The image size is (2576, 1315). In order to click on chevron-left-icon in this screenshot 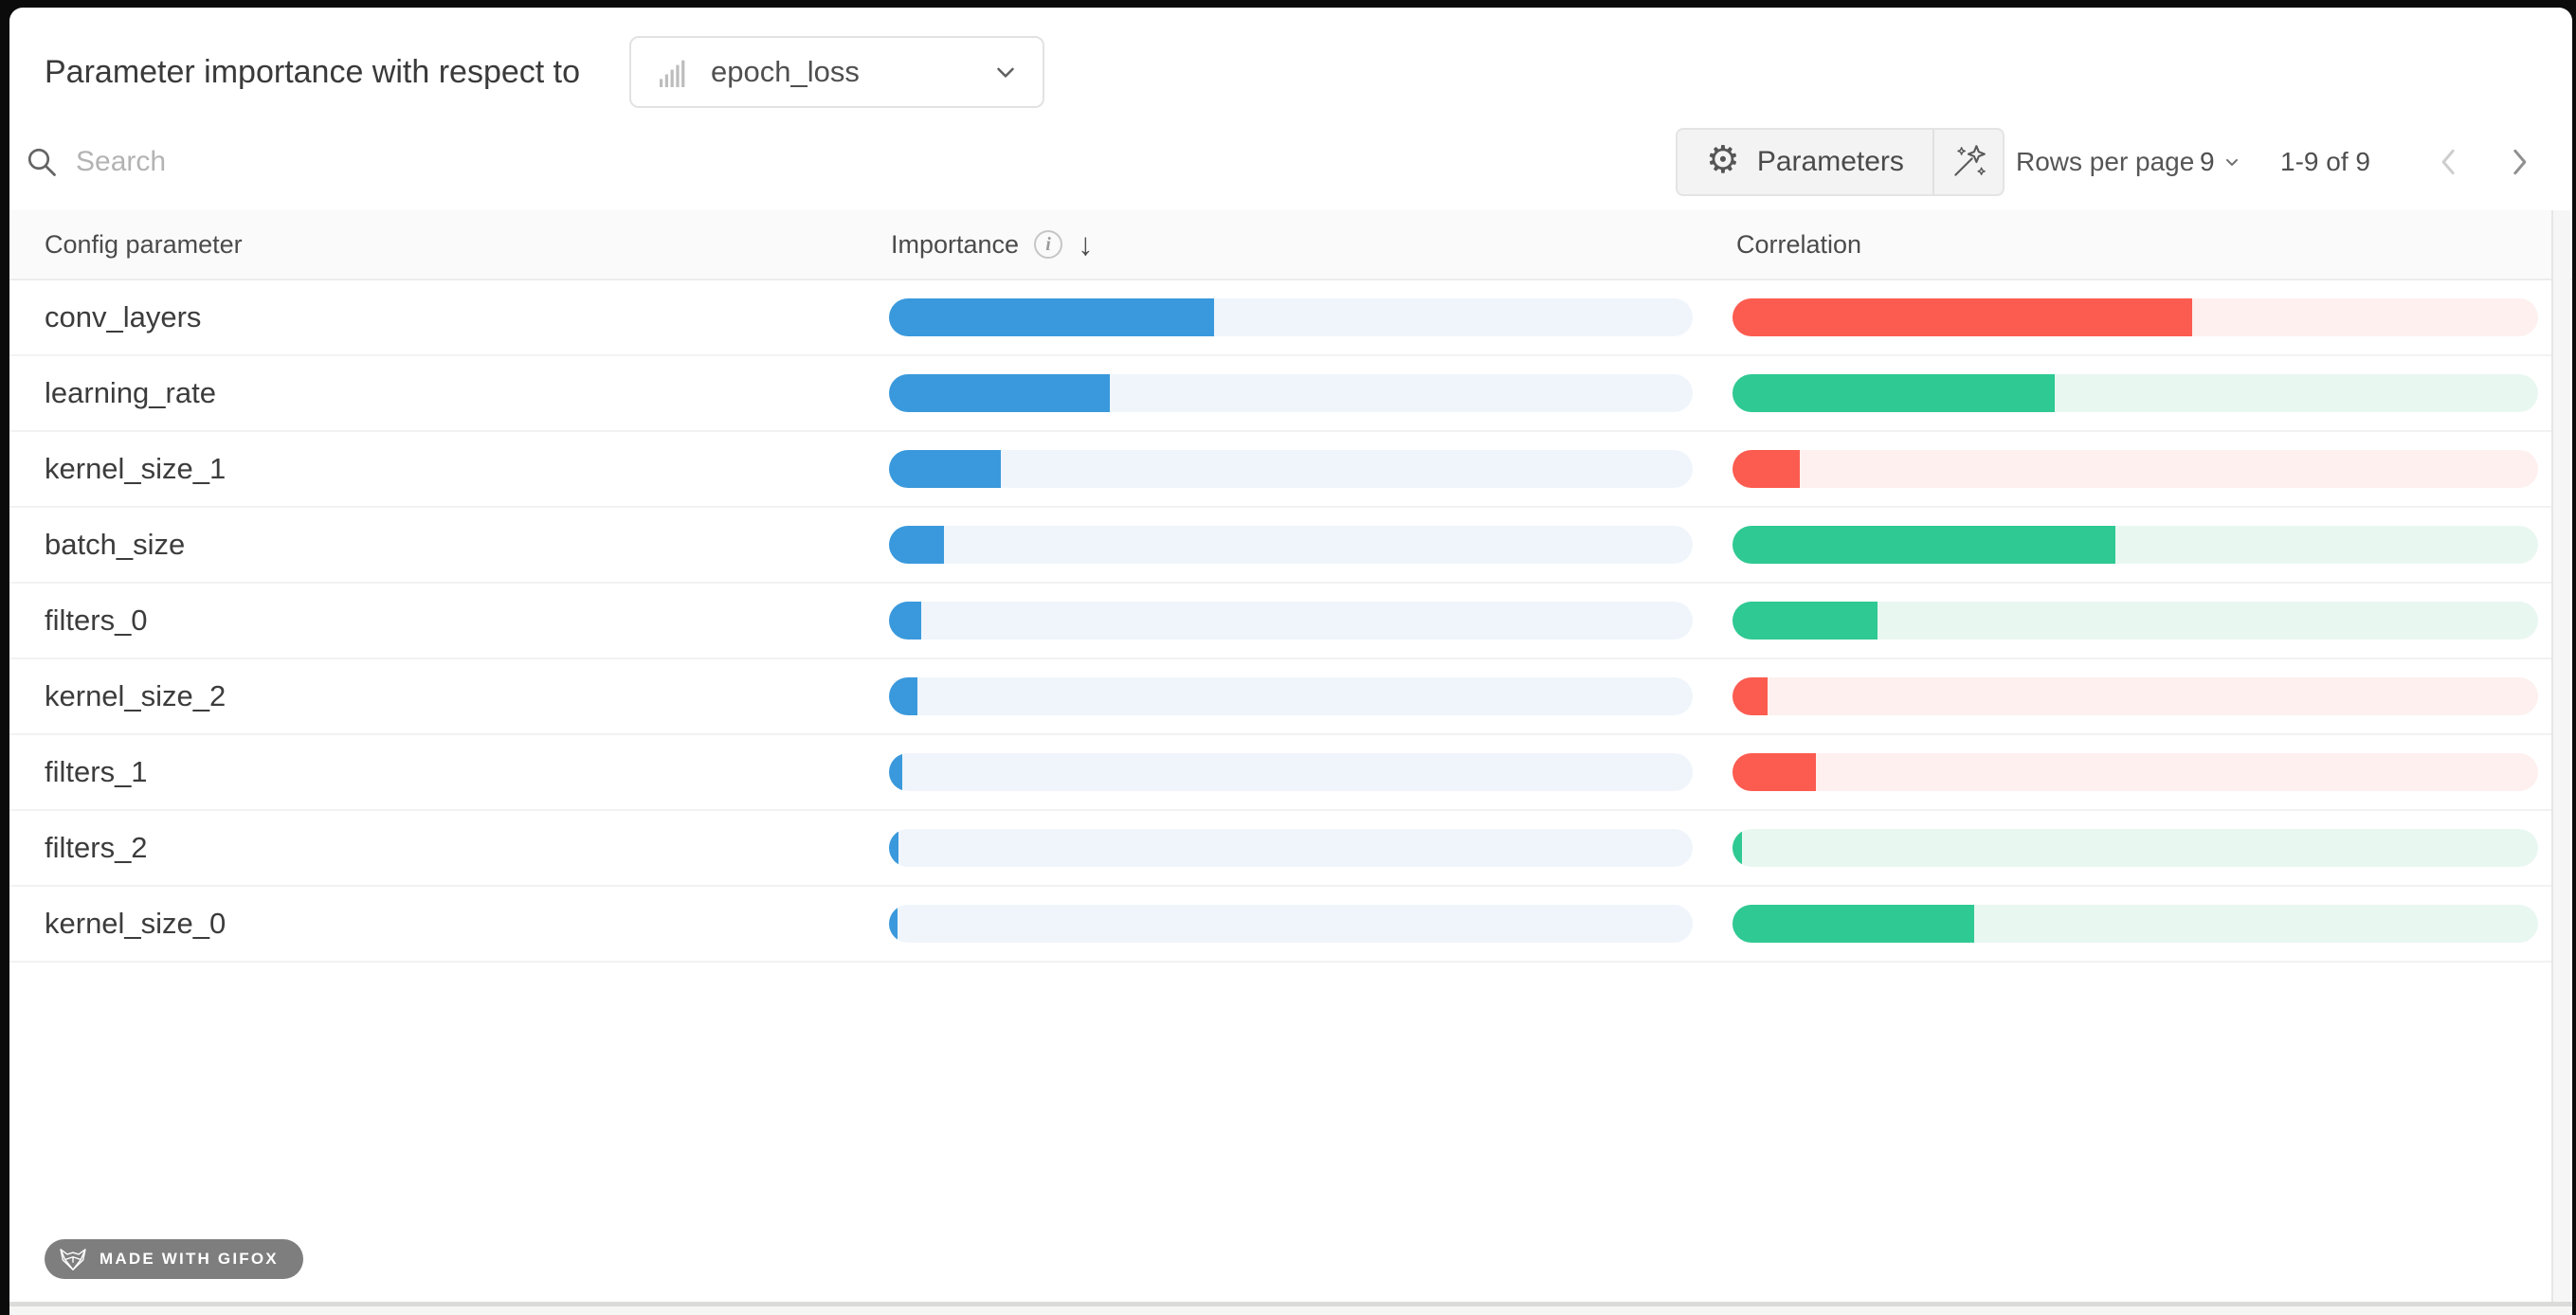, I will do `click(2449, 162)`.